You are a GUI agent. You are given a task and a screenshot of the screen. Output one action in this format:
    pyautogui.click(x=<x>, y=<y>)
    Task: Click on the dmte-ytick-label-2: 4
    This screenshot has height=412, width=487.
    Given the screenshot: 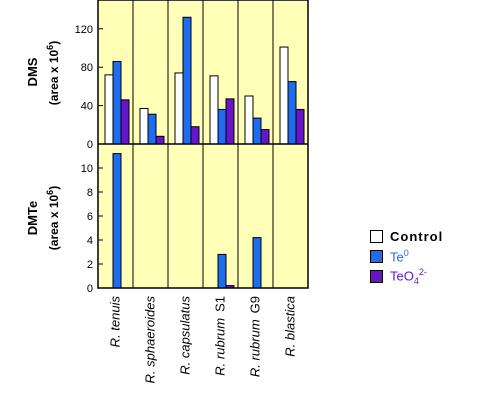 What is the action you would take?
    pyautogui.click(x=90, y=241)
    